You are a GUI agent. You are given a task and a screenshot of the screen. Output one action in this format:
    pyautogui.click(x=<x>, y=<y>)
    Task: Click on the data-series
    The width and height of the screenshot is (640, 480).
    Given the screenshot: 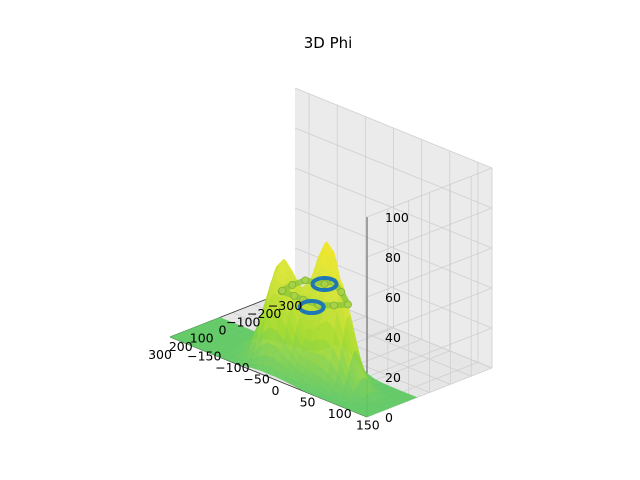 What is the action you would take?
    pyautogui.click(x=314, y=296)
    